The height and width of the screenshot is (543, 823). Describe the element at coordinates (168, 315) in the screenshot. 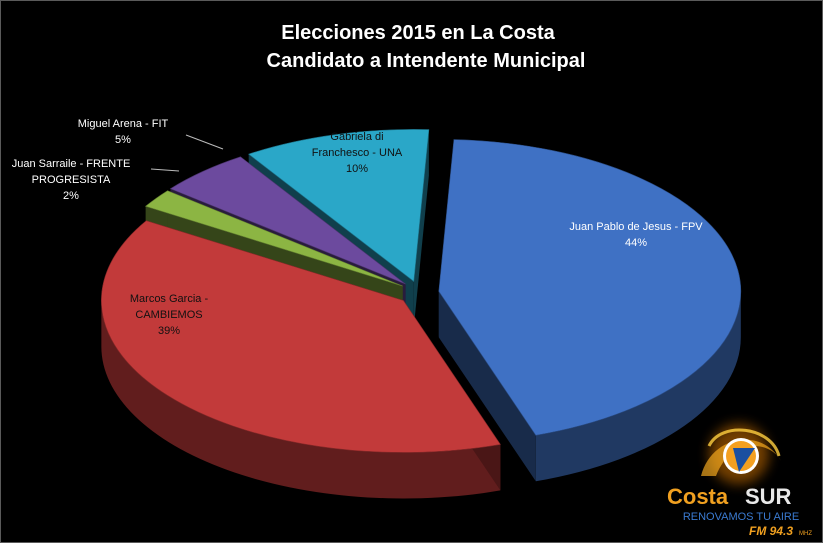

I see `slice-label-cambiemos-line2: CAMBIEMOS` at that location.